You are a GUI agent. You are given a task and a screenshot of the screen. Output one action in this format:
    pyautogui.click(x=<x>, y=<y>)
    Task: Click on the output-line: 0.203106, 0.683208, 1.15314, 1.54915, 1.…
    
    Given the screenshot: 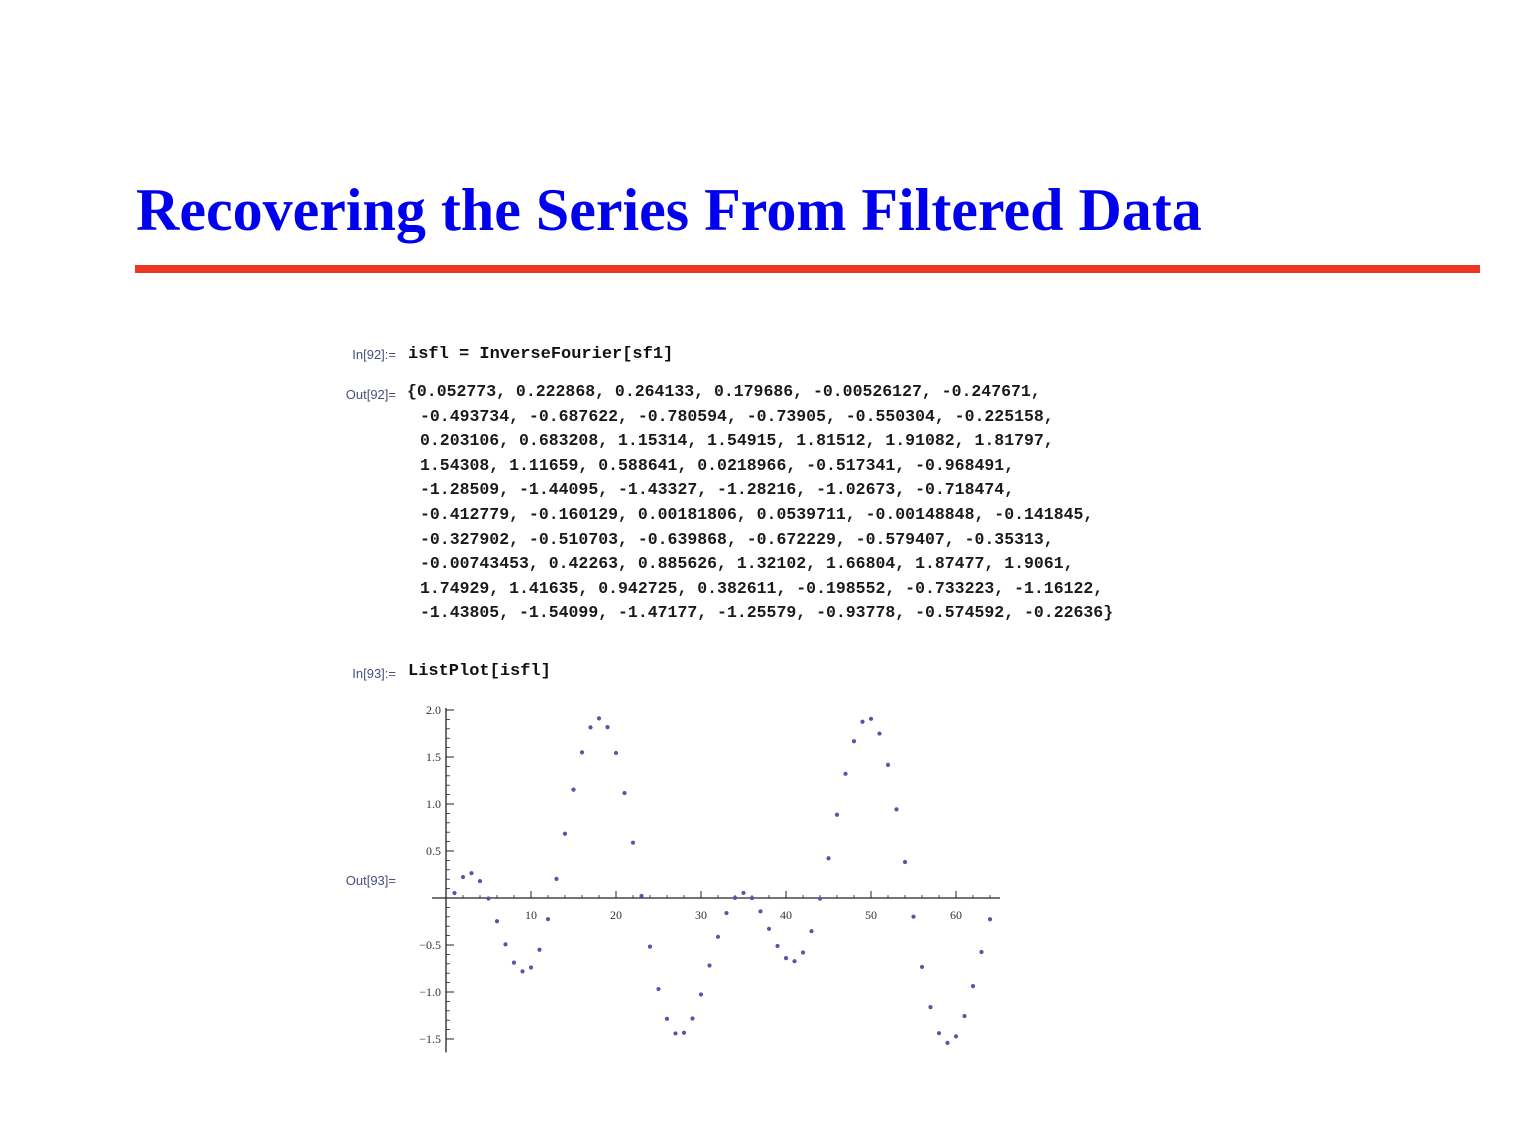 What is the action you would take?
    pyautogui.click(x=737, y=441)
    